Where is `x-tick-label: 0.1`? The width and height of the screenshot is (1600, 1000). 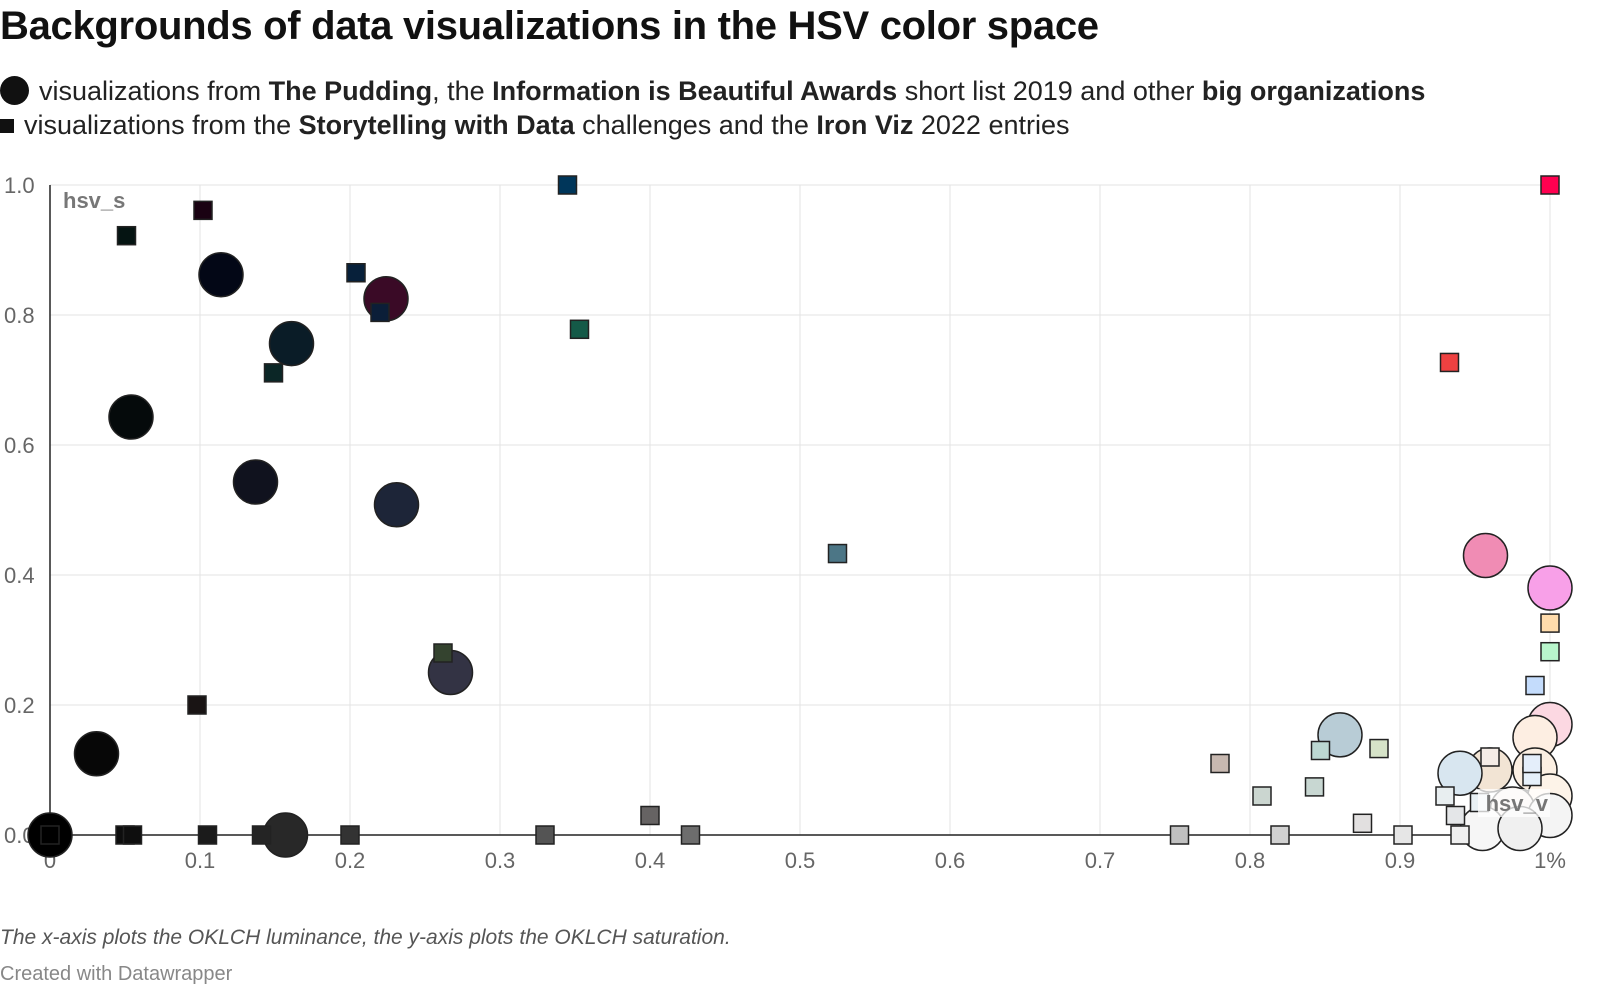
x-tick-label: 0.1 is located at coordinates (200, 860).